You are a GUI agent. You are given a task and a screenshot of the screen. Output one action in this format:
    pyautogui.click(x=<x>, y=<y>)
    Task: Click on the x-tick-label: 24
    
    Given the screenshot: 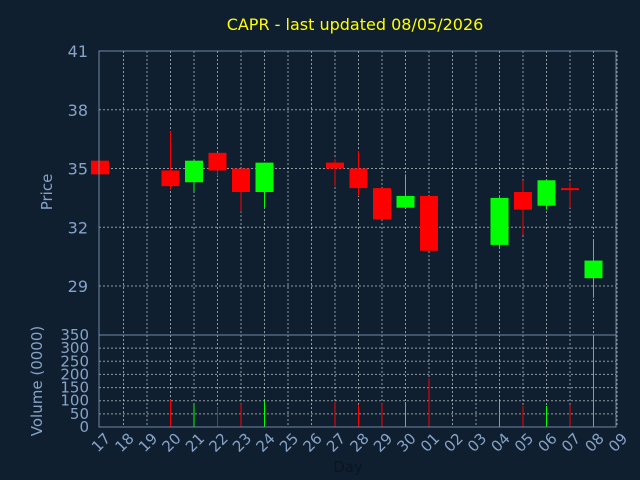 What is the action you would take?
    pyautogui.click(x=266, y=443)
    